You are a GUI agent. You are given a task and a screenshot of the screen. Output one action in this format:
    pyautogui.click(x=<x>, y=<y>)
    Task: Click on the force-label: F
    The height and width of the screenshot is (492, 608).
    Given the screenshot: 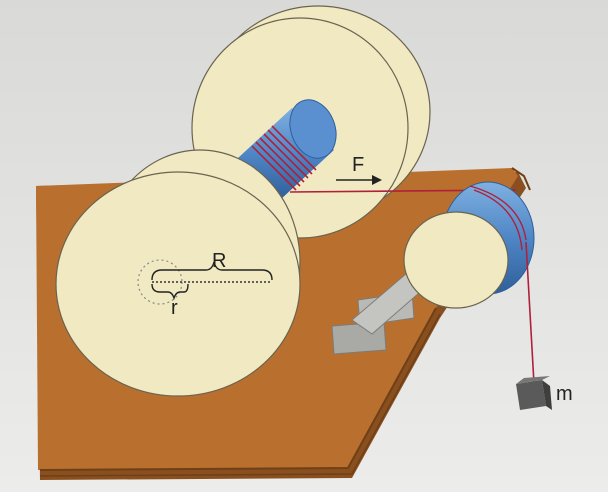 What is the action you would take?
    pyautogui.click(x=358, y=165)
    